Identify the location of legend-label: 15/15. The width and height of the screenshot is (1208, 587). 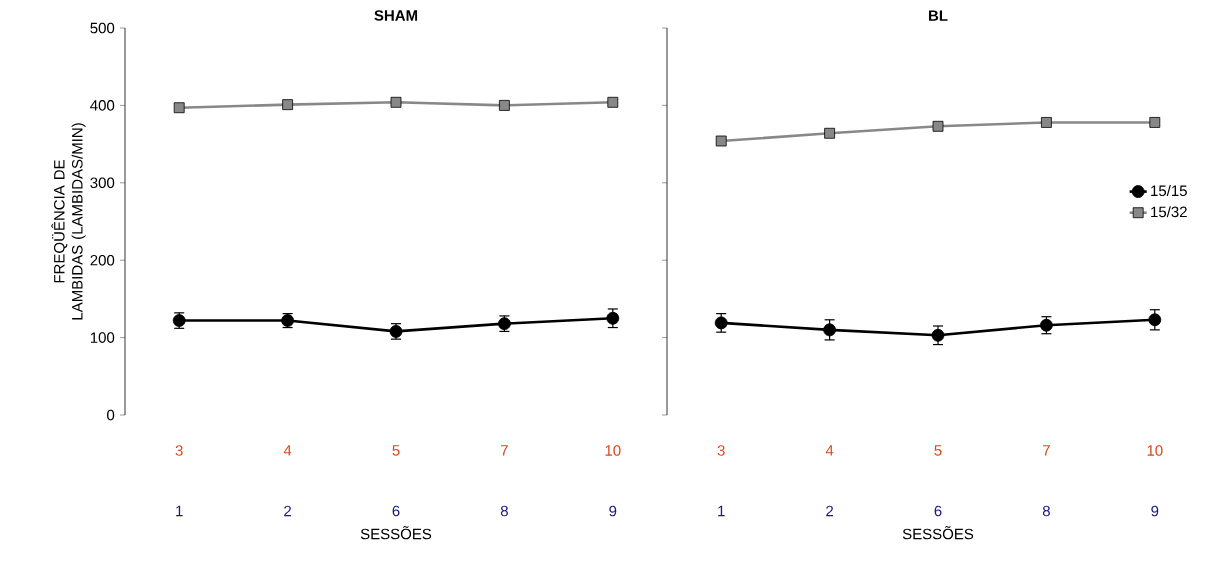
(1169, 191).